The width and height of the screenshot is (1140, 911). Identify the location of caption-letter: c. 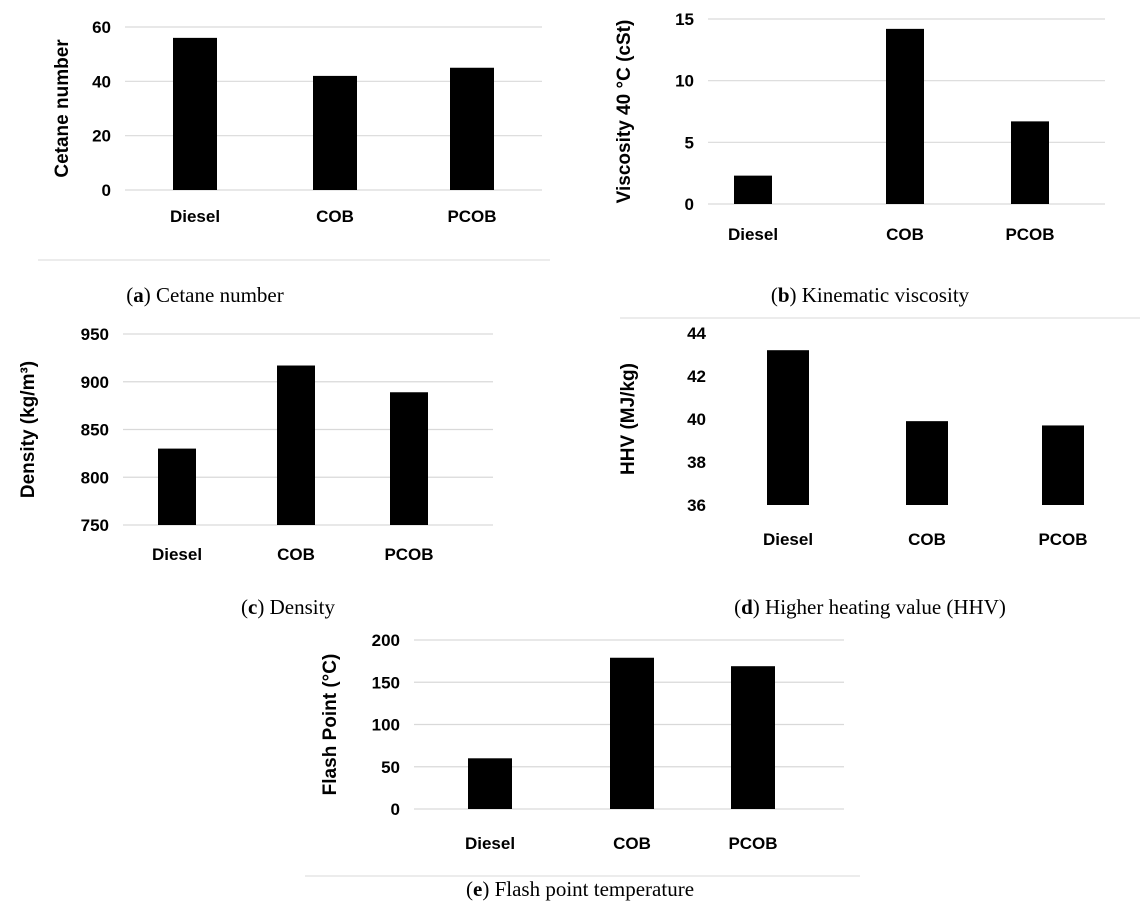
(252, 607).